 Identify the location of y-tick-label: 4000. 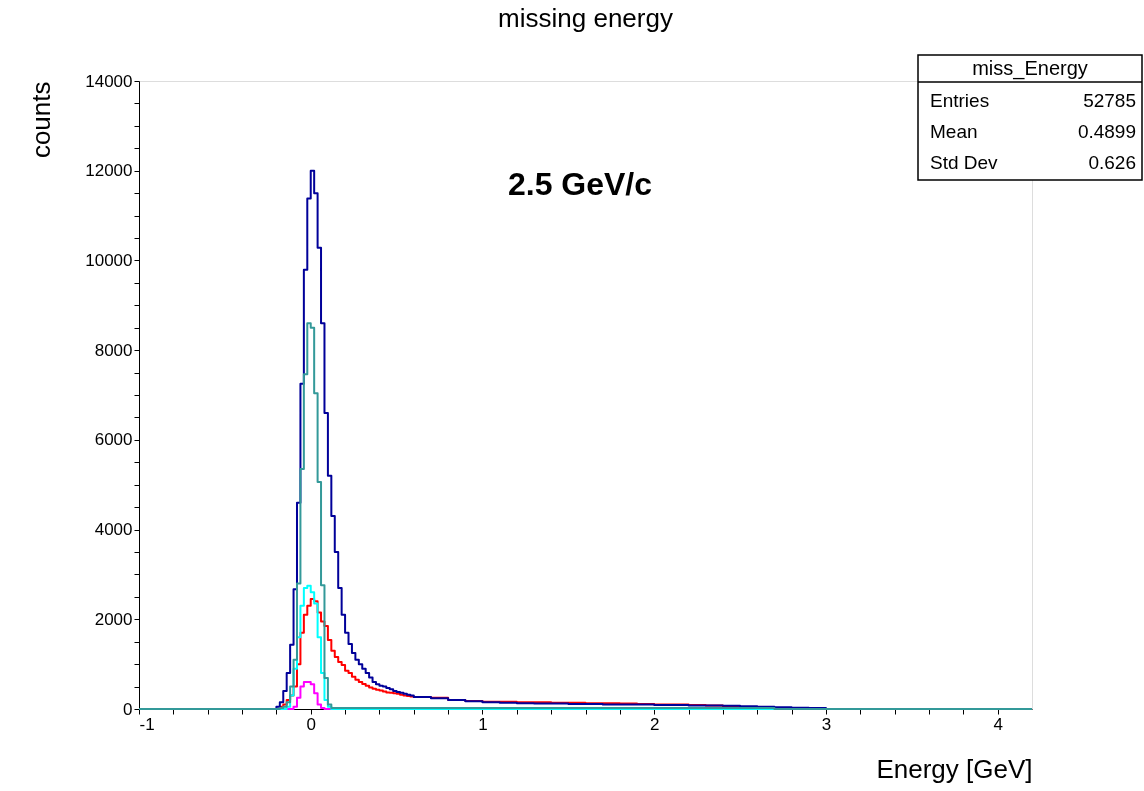
(113, 530).